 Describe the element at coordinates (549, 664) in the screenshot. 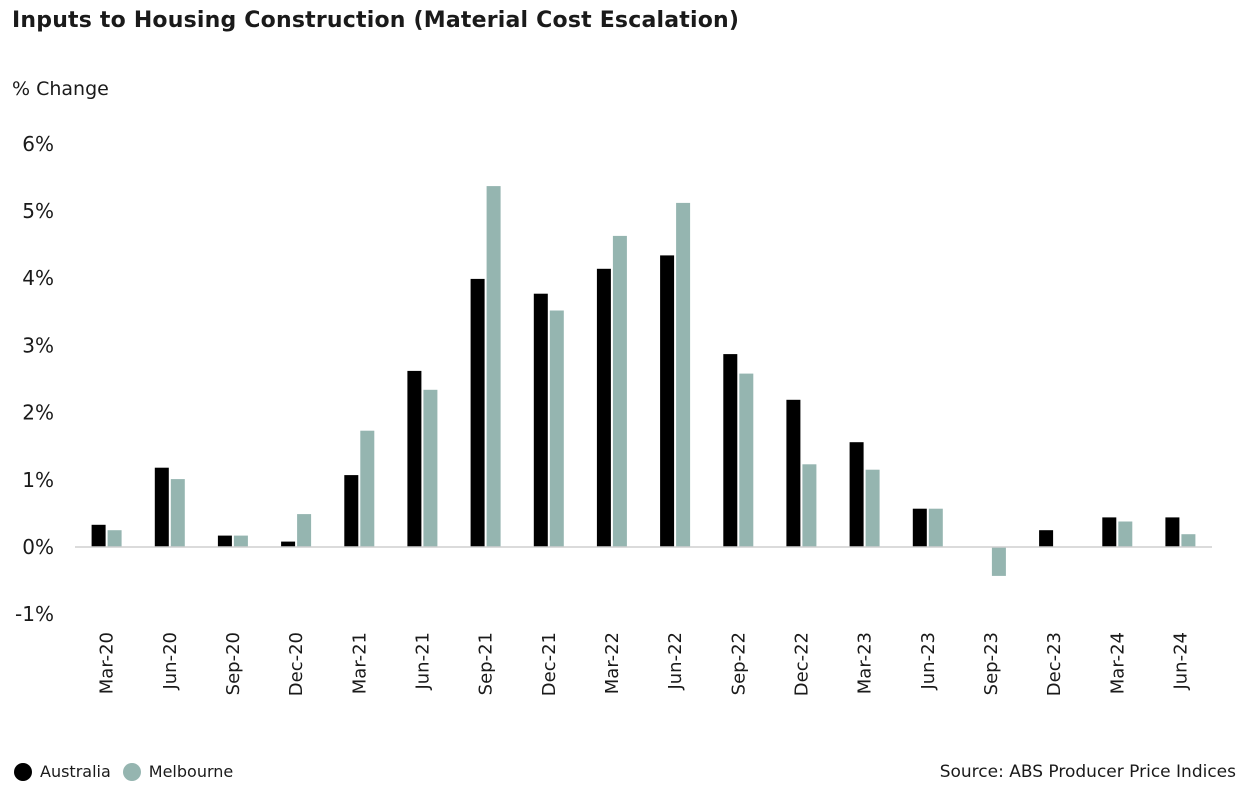

I see `x-tick-label: Dec-21` at that location.